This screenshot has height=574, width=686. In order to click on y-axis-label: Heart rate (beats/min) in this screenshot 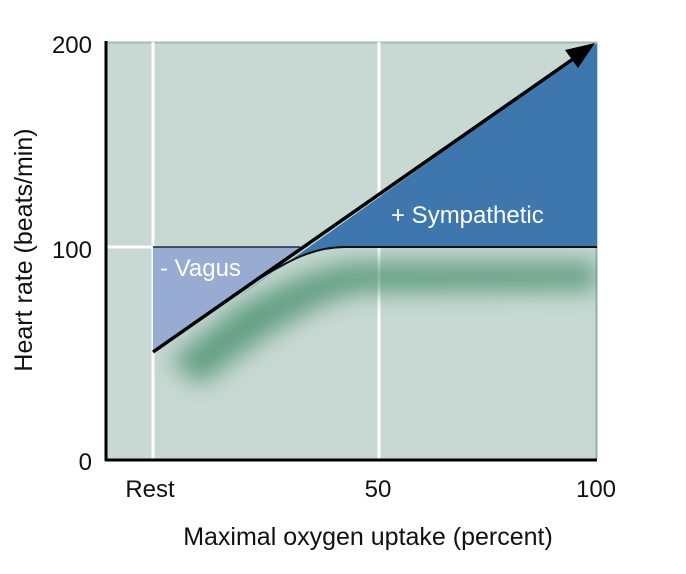, I will do `click(24, 249)`.